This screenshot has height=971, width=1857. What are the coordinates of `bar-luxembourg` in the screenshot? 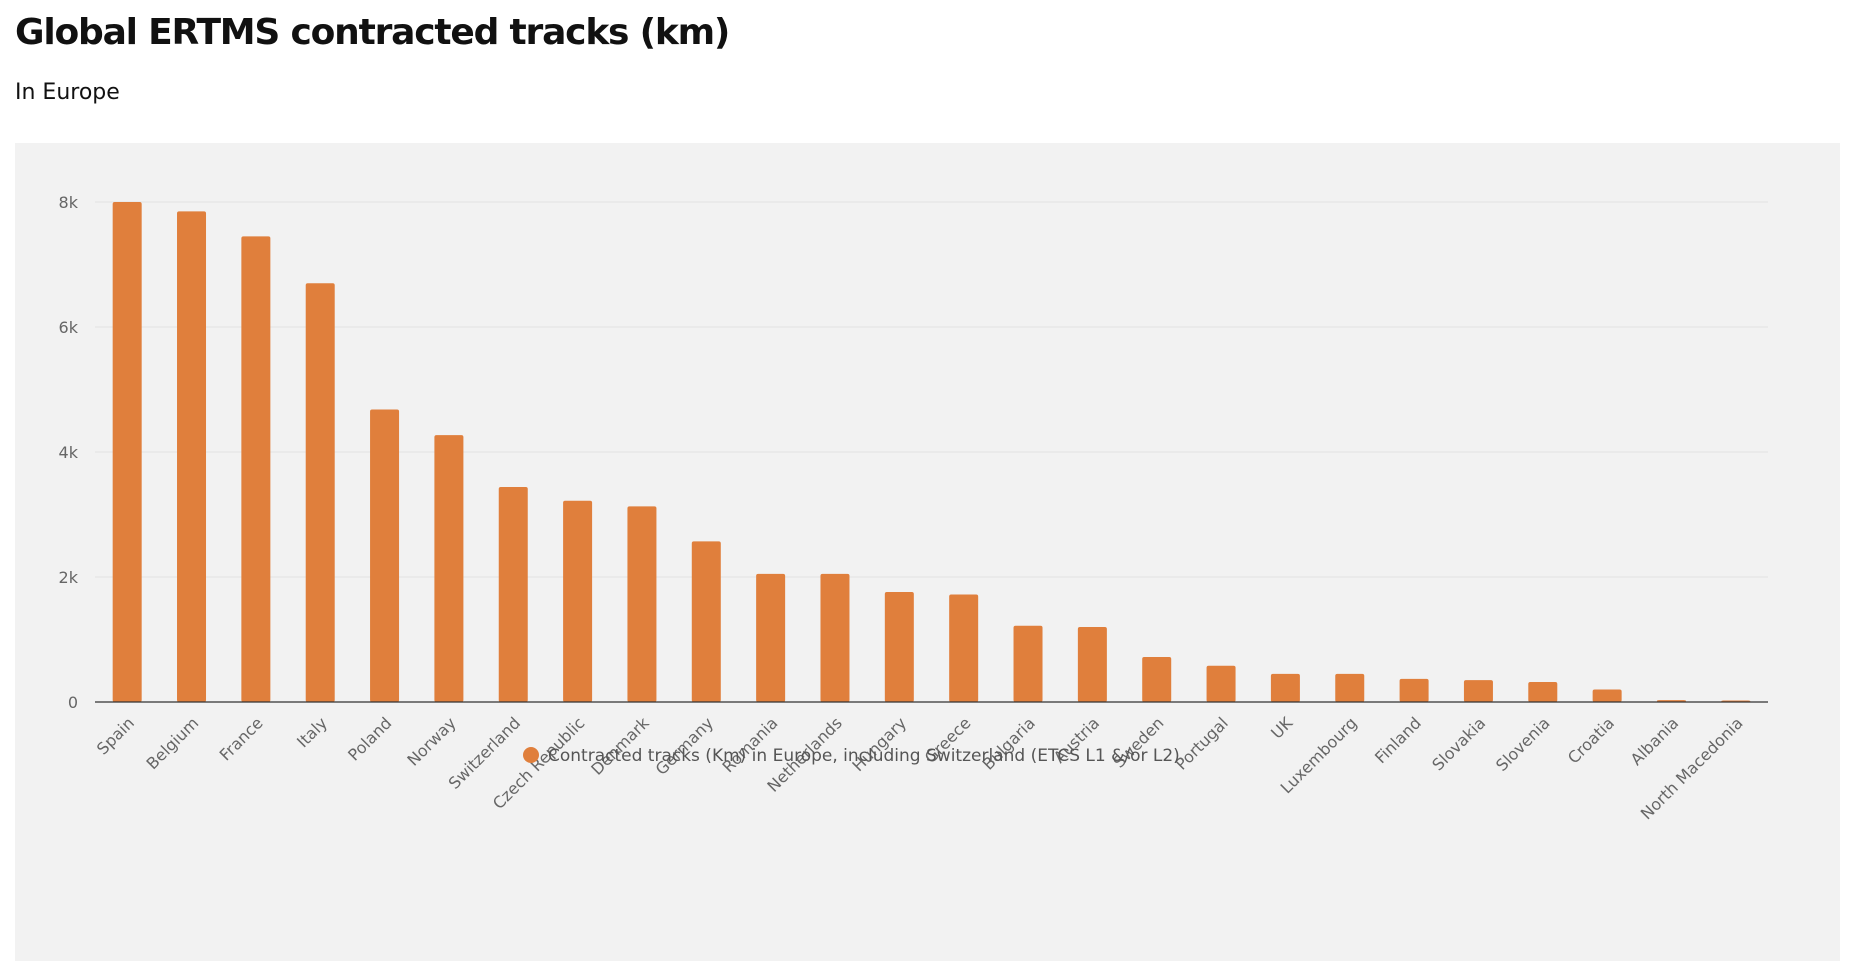 It's located at (1350, 687).